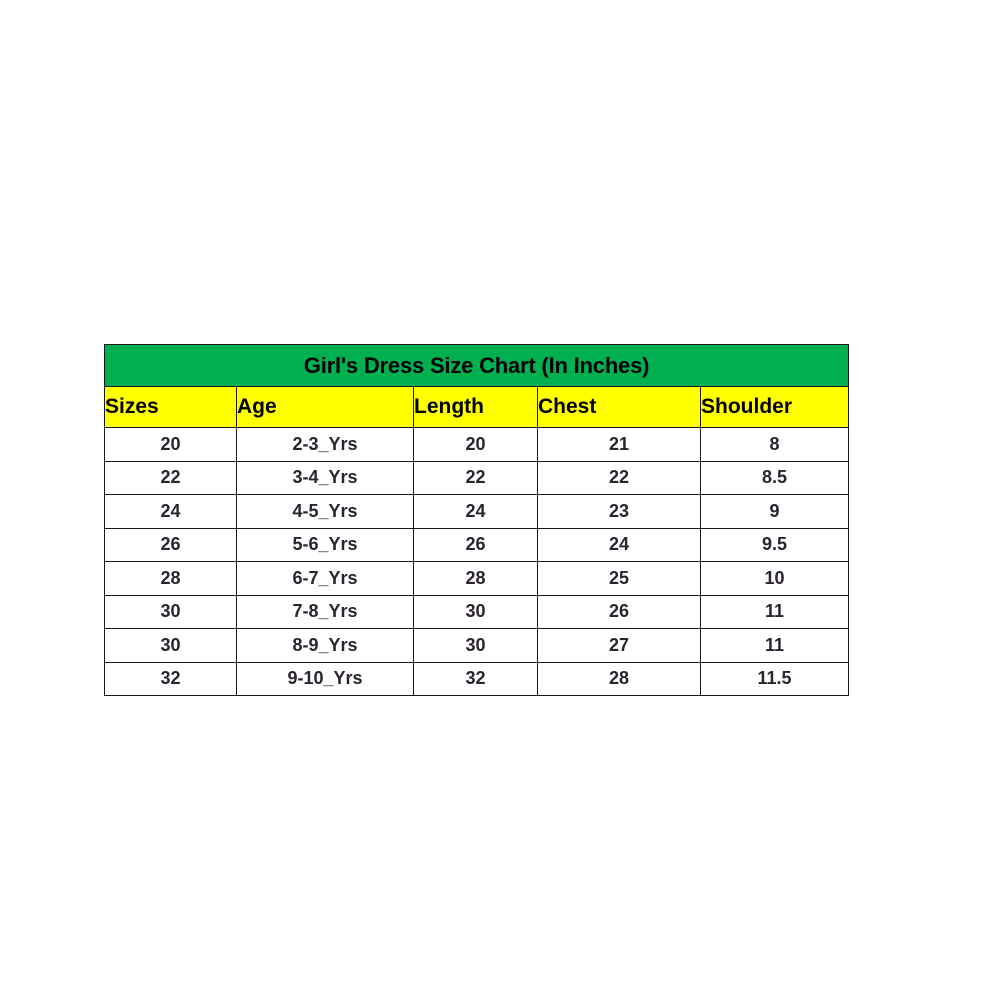 The width and height of the screenshot is (1000, 1000). What do you see at coordinates (619, 444) in the screenshot?
I see `cell-chest: 21` at bounding box center [619, 444].